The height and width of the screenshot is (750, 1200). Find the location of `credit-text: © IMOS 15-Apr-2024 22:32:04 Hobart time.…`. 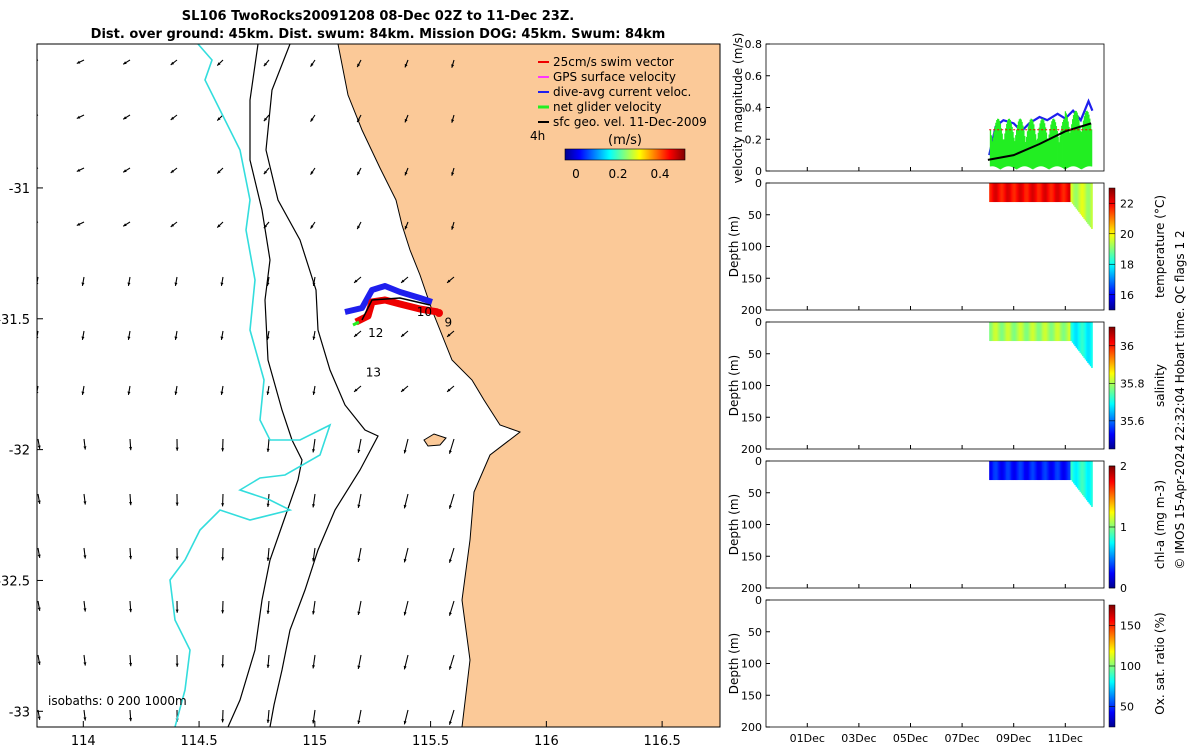

credit-text: © IMOS 15-Apr-2024 22:32:04 Hobart time.… is located at coordinates (1180, 399).